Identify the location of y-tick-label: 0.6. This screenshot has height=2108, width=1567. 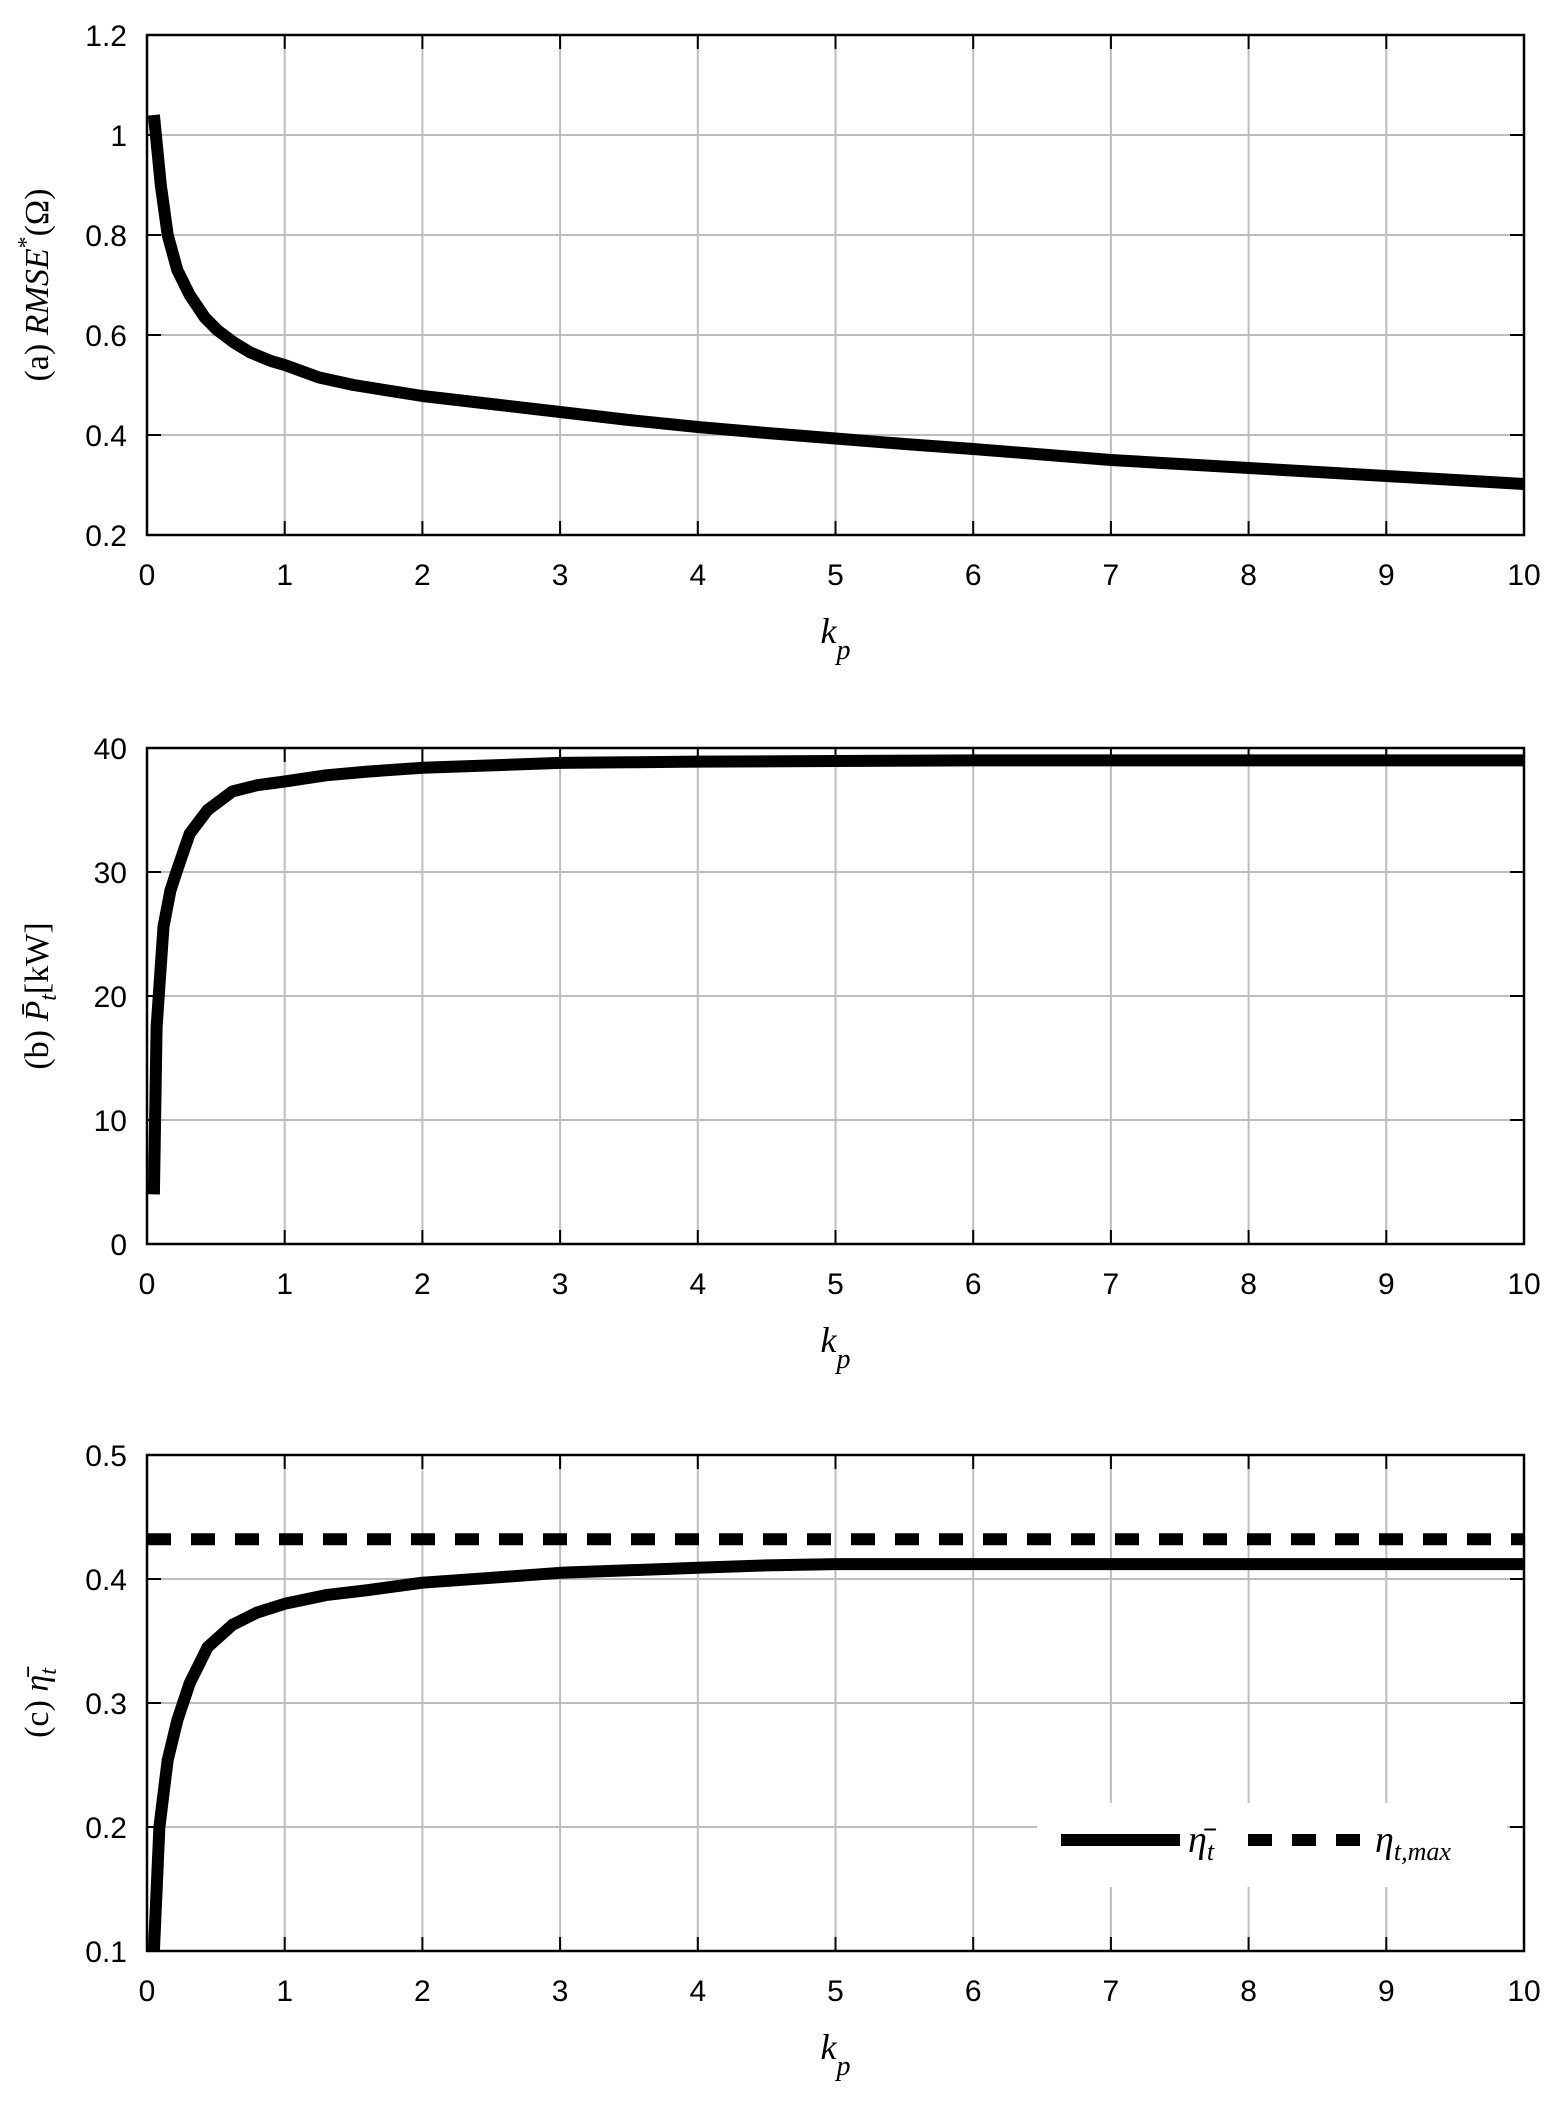
(106, 336).